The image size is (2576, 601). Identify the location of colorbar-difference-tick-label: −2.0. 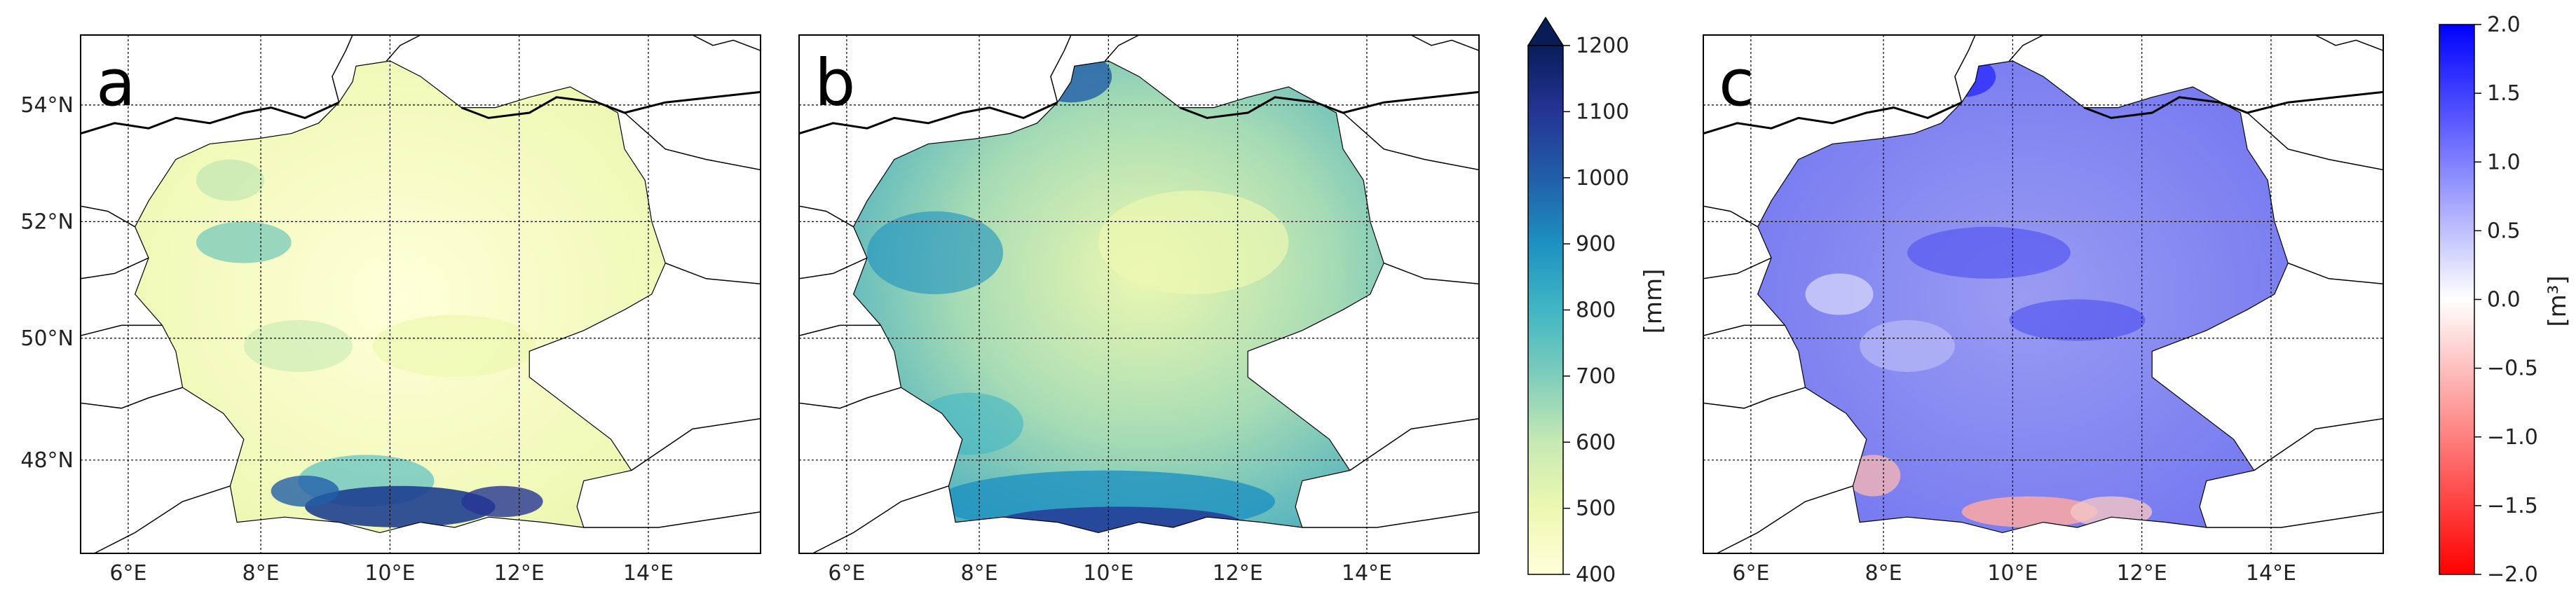
(2512, 574).